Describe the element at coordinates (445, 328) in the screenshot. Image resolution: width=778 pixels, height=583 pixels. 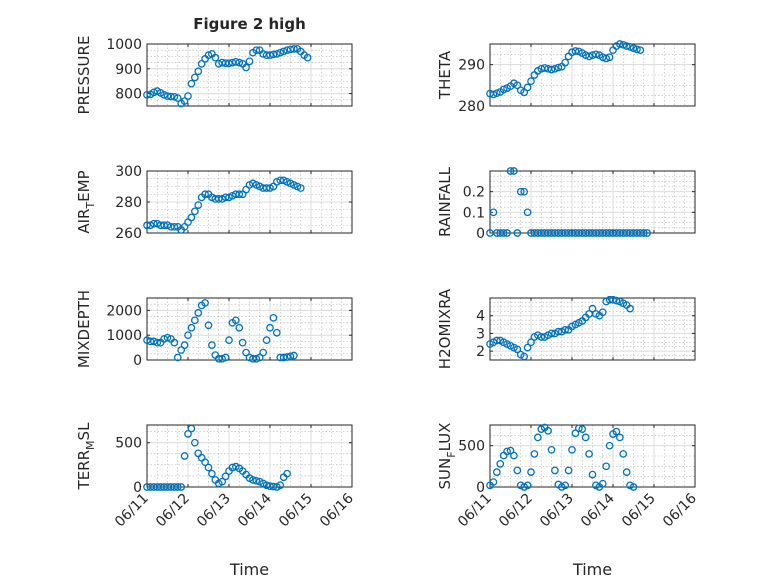
I see `y-axis-label: H2OMIXRA` at that location.